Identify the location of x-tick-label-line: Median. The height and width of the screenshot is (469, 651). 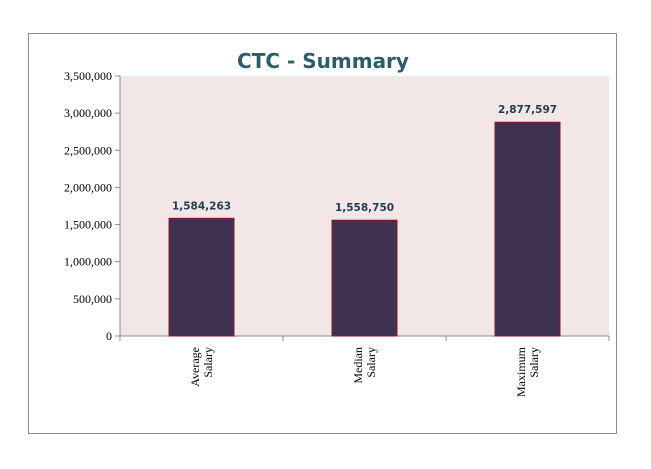
(358, 365).